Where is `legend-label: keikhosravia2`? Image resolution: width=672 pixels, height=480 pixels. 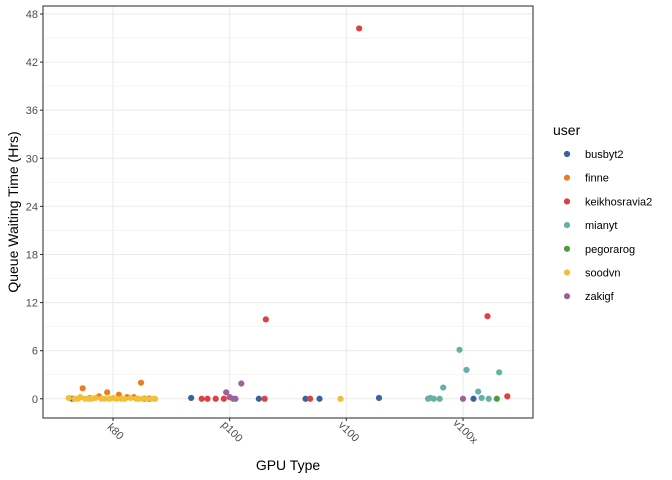
legend-label: keikhosravia2 is located at coordinates (618, 202).